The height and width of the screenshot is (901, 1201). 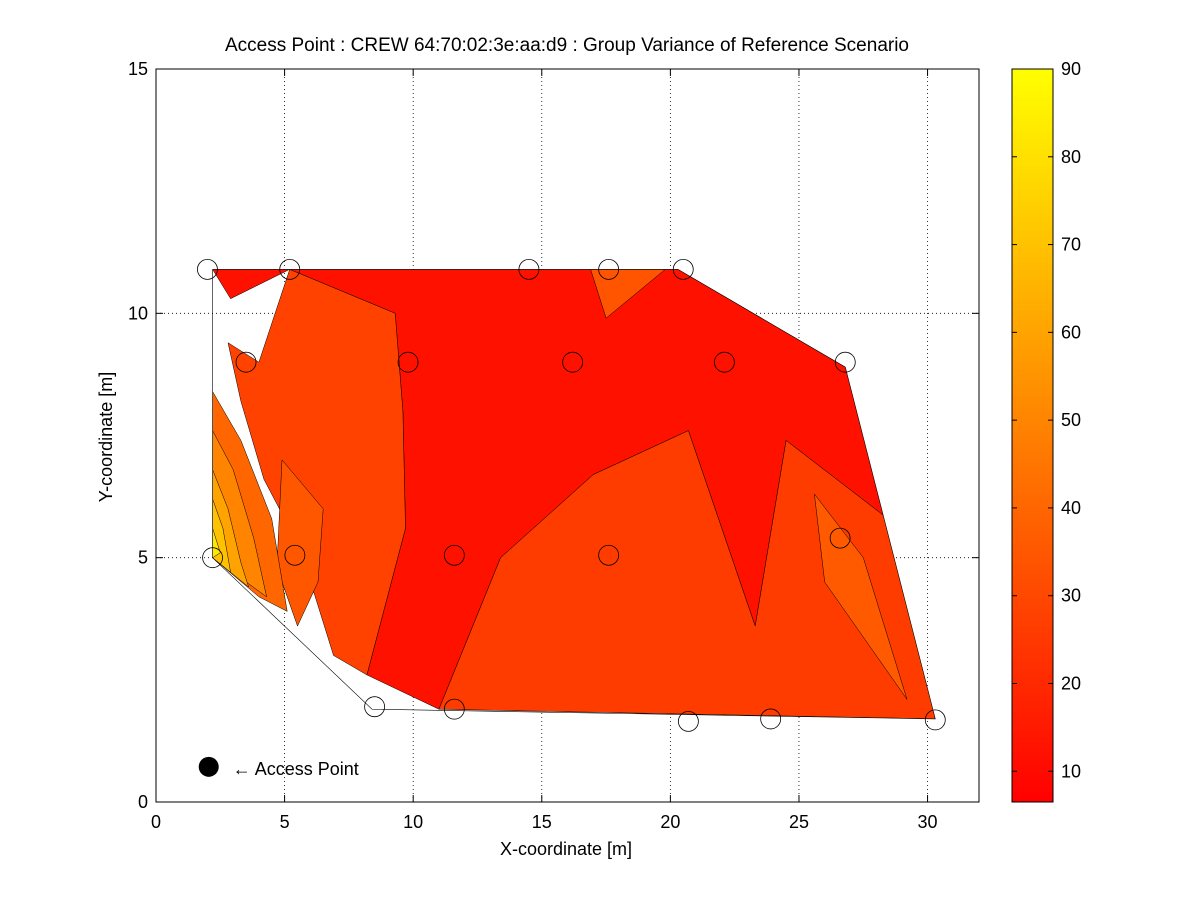 I want to click on colorbar-gradient, so click(x=1032, y=435).